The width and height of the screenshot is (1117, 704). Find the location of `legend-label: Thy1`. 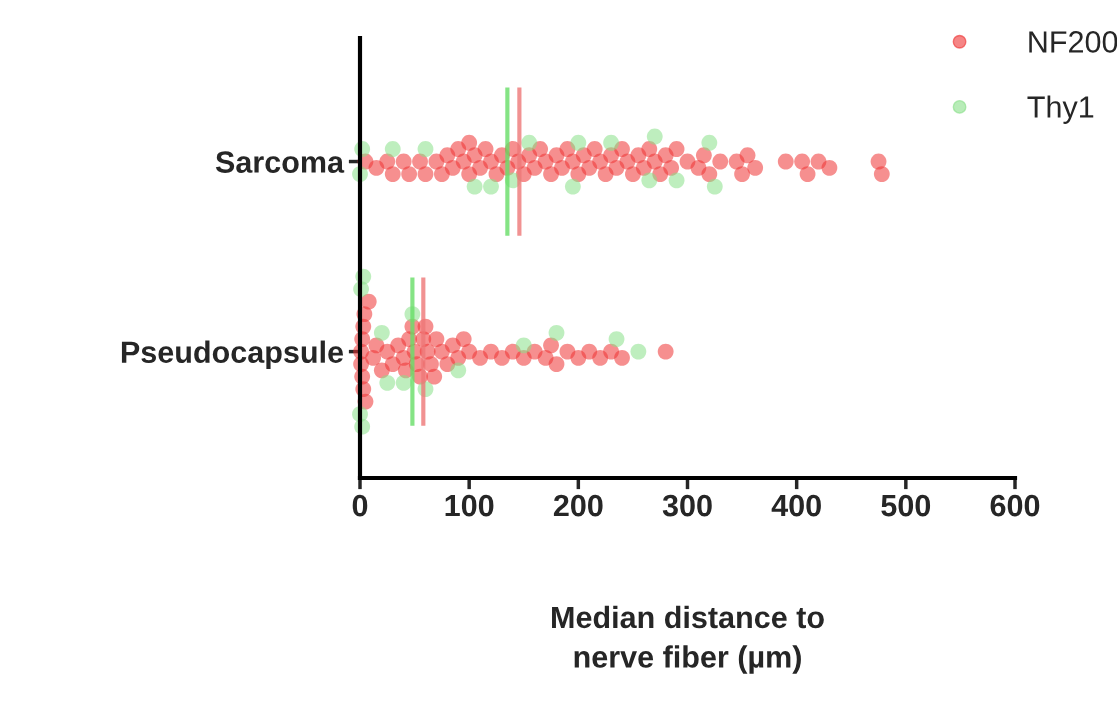

legend-label: Thy1 is located at coordinates (1060, 109).